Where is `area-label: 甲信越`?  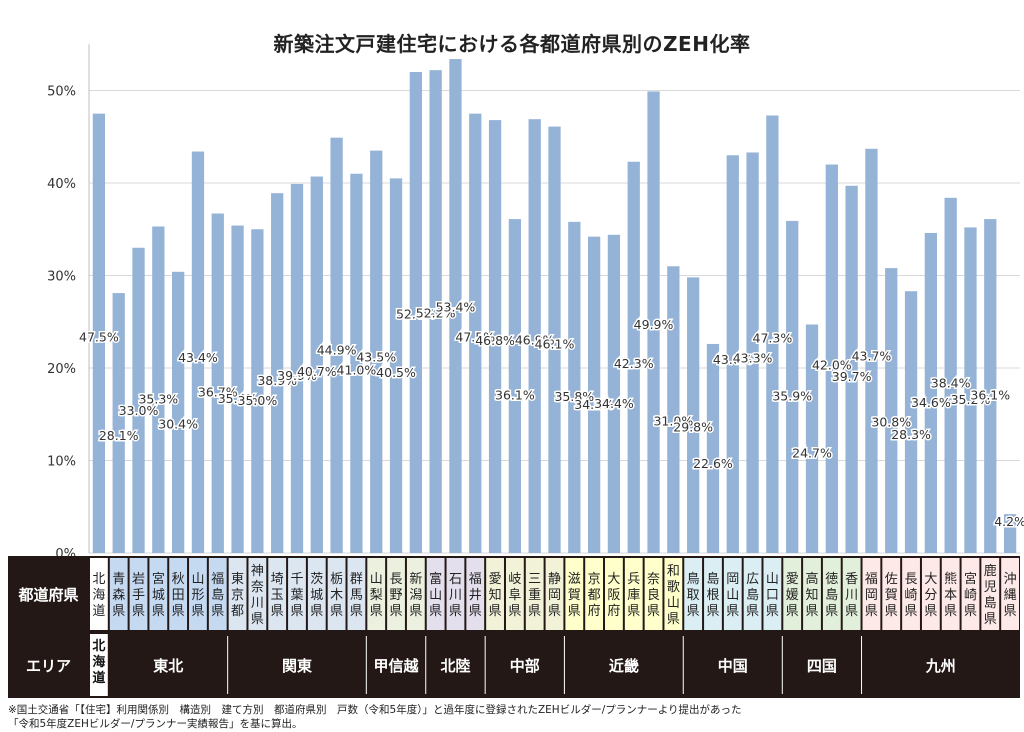
area-label: 甲信越 is located at coordinates (397, 666).